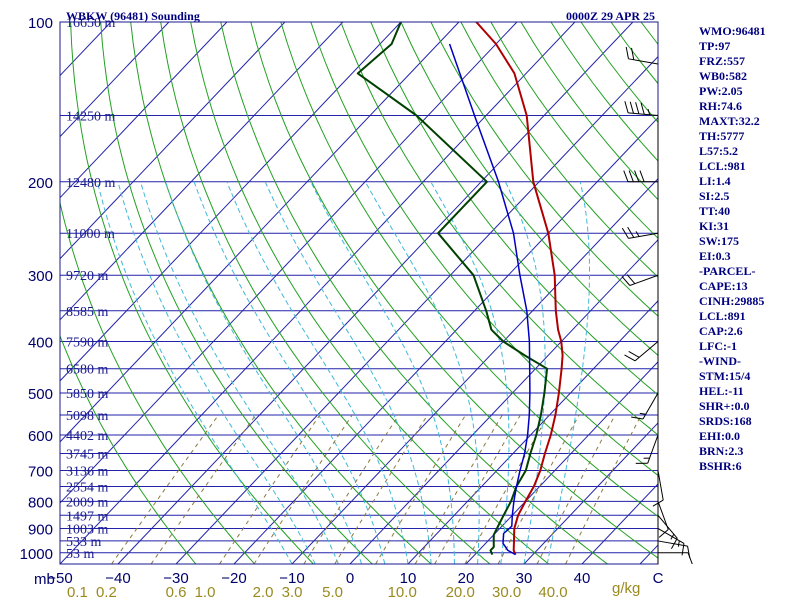 The image size is (800, 600). What do you see at coordinates (721, 331) in the screenshot?
I see `stability-index-row: CAP:2.6` at bounding box center [721, 331].